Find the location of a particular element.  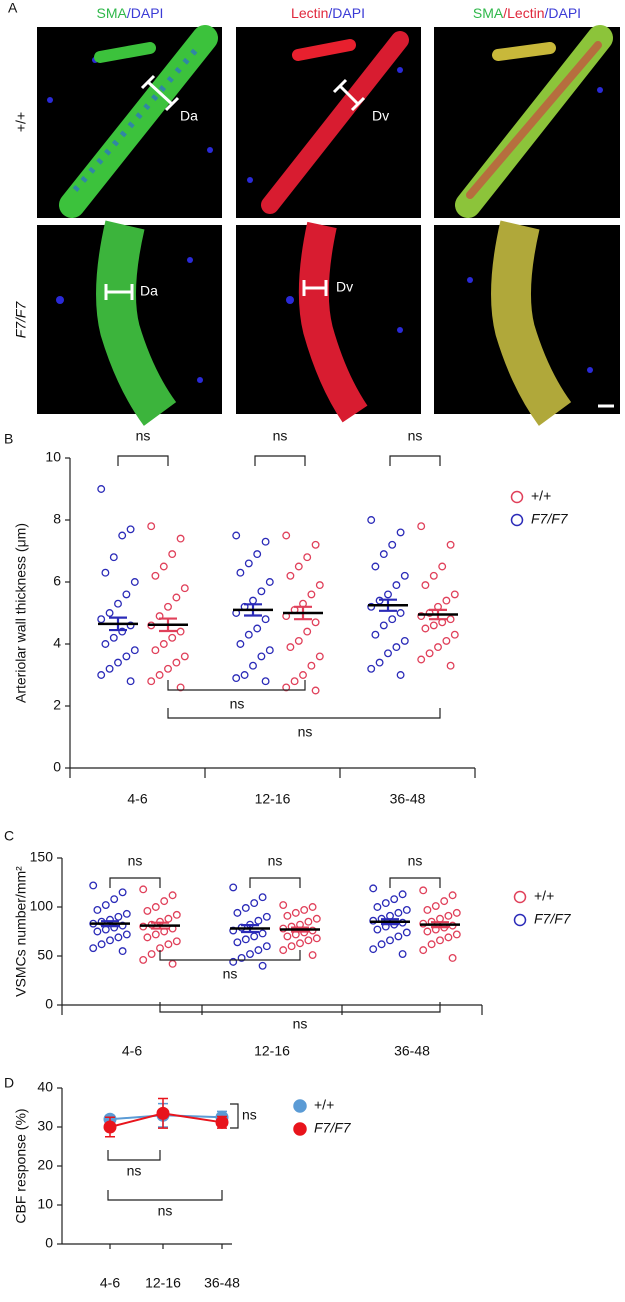

y-axis-label: VSMCs number/mm² is located at coordinates (21, 931).